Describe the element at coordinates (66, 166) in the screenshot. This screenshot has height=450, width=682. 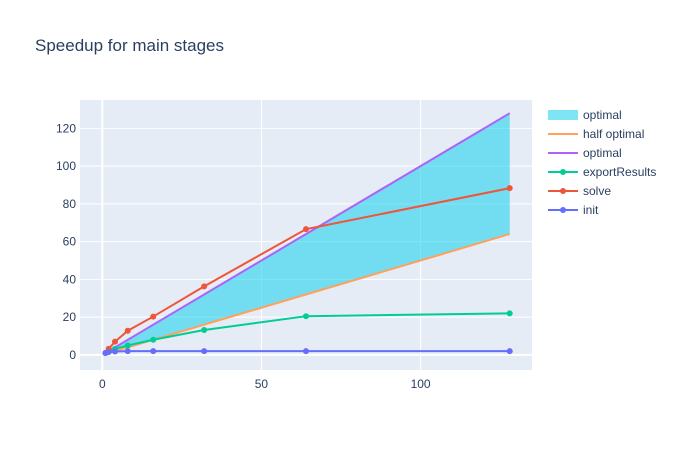
I see `y-tick-label: 100` at that location.